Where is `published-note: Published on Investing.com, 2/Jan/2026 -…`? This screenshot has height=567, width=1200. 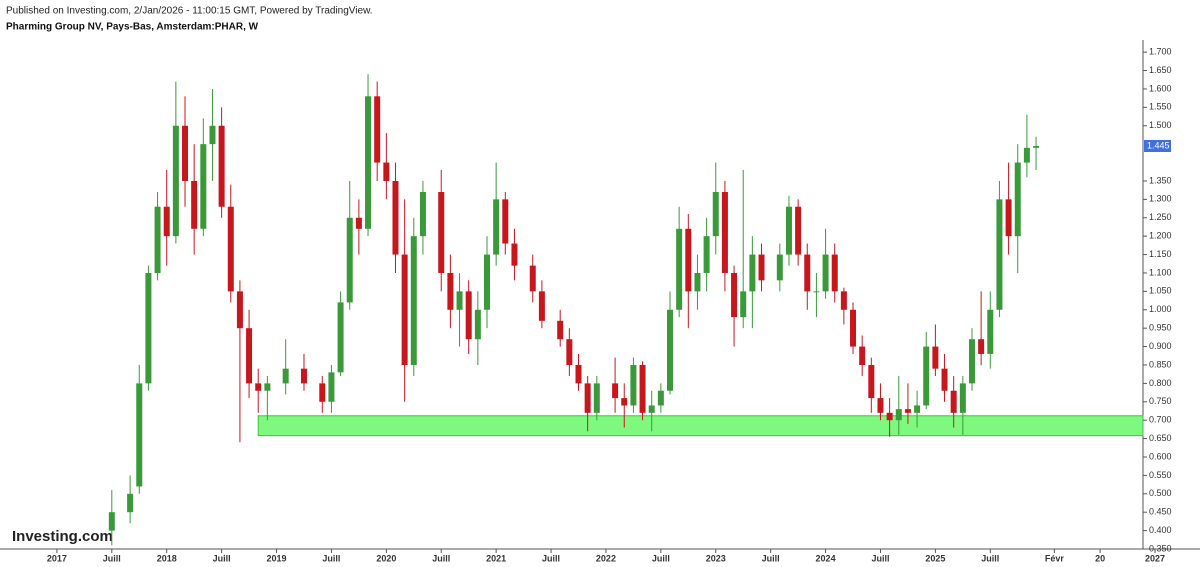
published-note: Published on Investing.com, 2/Jan/2026 -… is located at coordinates (189, 11).